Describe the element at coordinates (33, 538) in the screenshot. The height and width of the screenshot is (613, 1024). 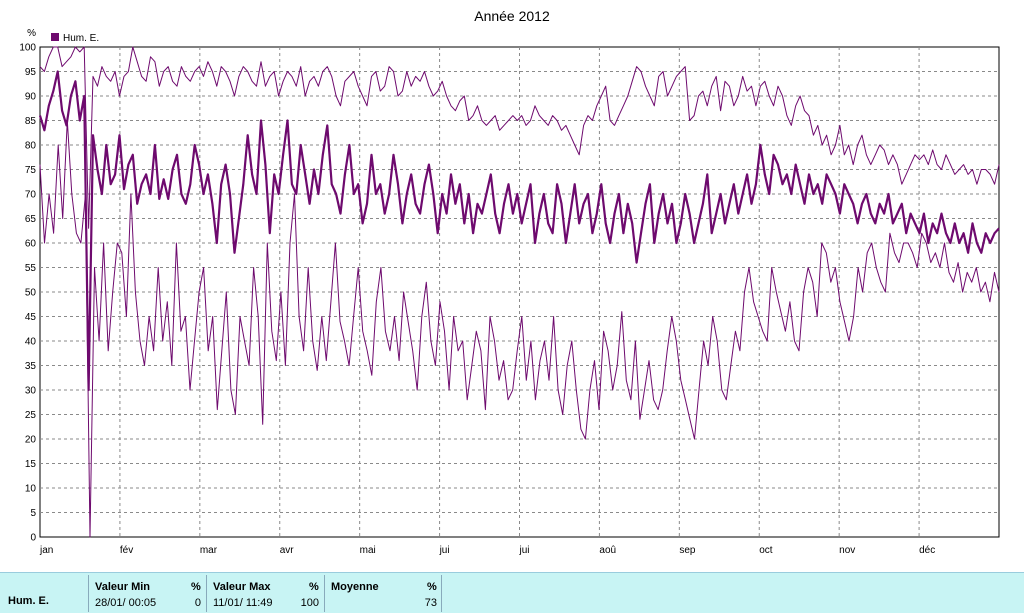
I see `y-tick-label: 0` at that location.